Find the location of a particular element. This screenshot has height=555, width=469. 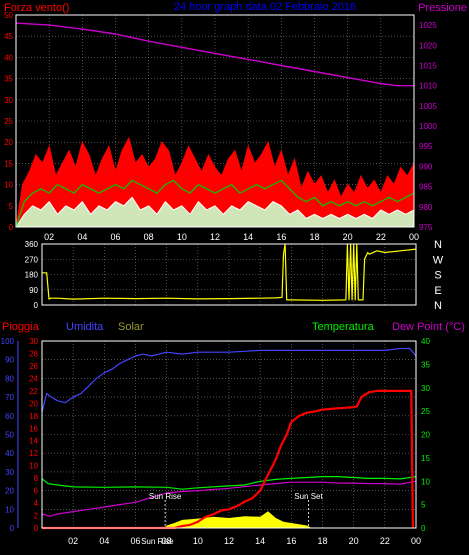

direction-y-tick: 270 is located at coordinates (32, 259).